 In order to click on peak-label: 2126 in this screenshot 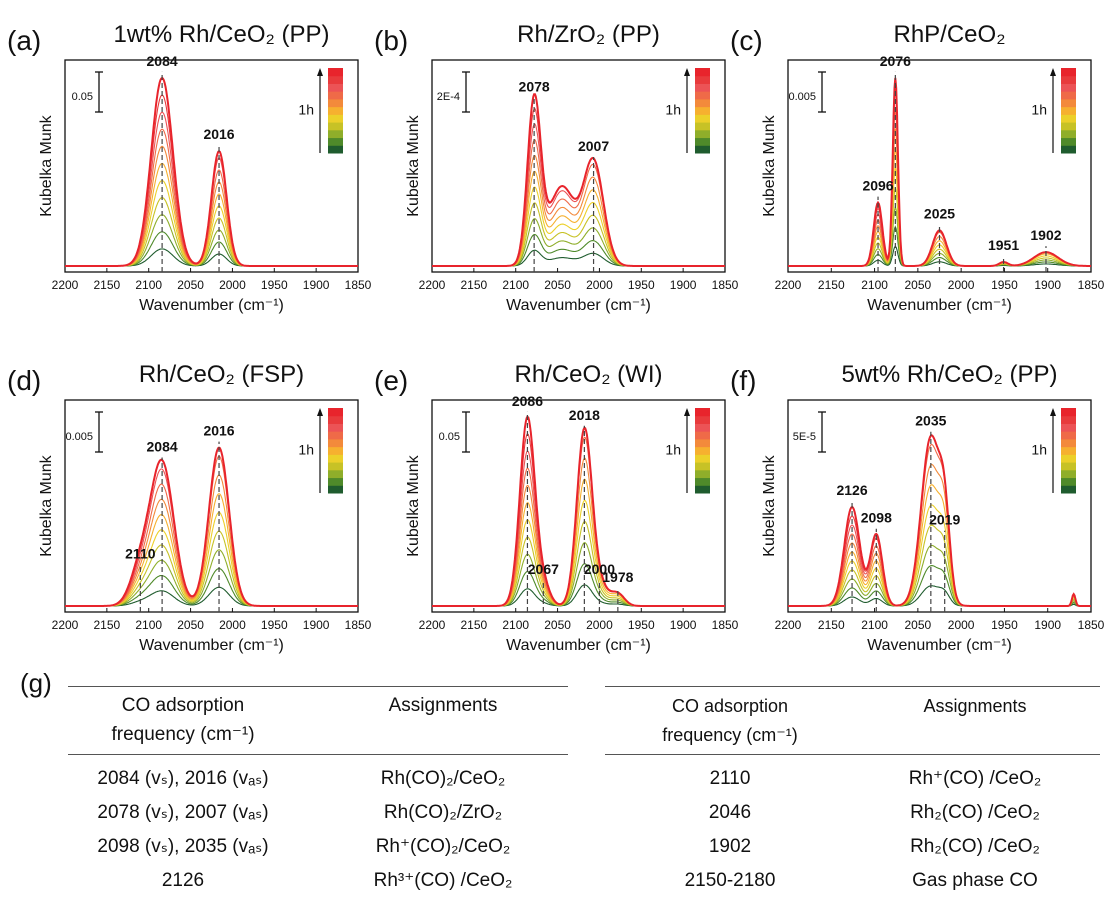, I will do `click(851, 490)`.